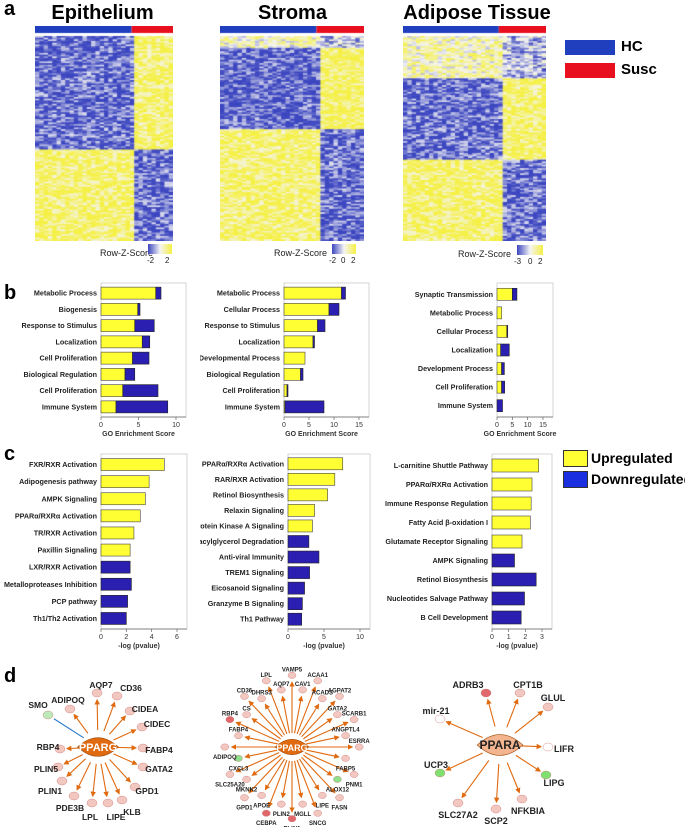  I want to click on gene-label: FABP4, so click(239, 731).